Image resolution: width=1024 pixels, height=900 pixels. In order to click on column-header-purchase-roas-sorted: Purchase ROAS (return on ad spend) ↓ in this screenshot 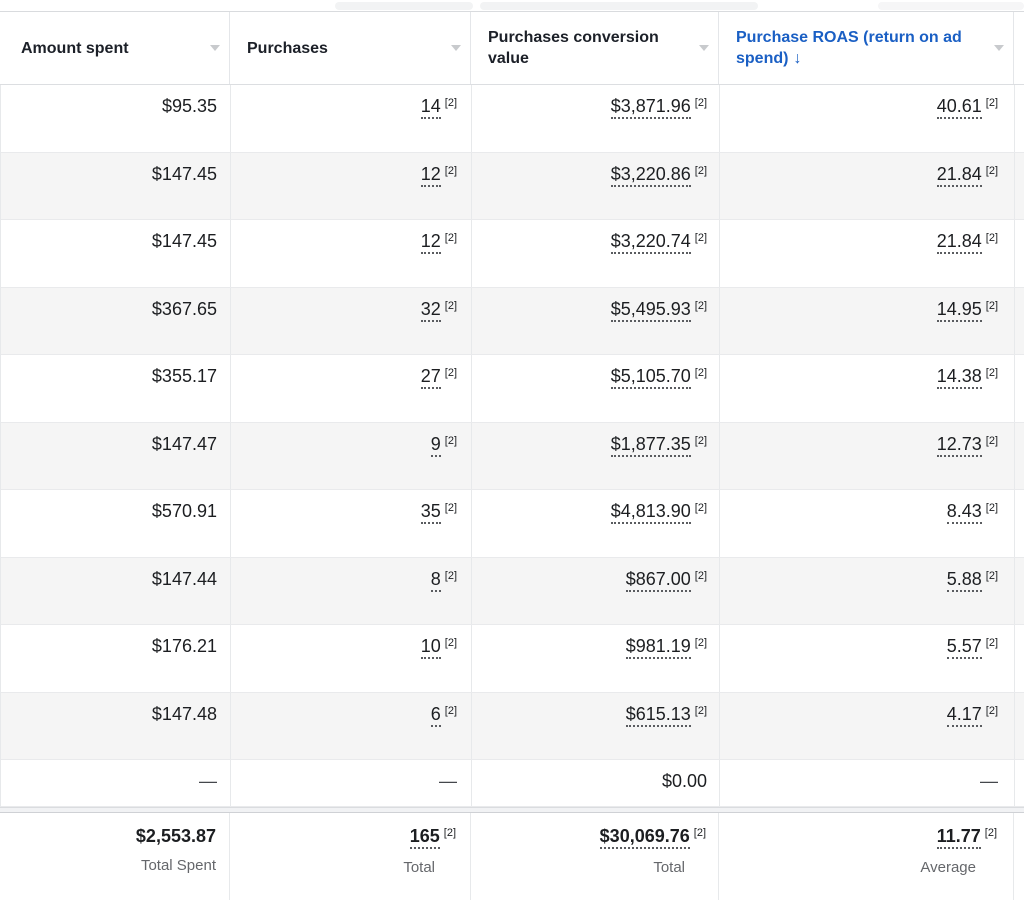, I will do `click(866, 48)`.